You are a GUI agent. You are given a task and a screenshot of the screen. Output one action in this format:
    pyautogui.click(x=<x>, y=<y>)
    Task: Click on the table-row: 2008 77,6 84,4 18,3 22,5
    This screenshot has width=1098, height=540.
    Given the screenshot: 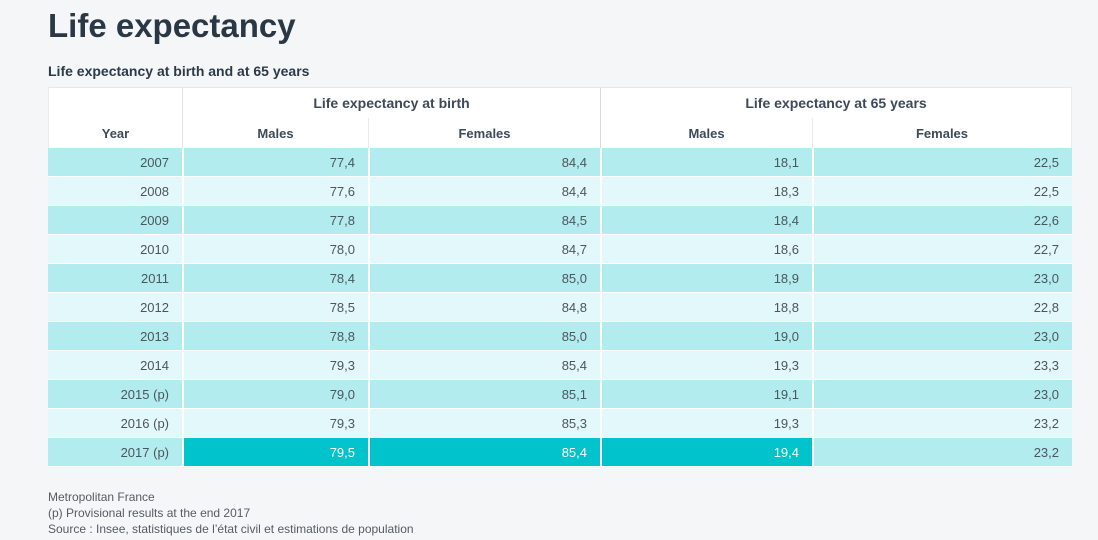 What is the action you would take?
    pyautogui.click(x=560, y=191)
    